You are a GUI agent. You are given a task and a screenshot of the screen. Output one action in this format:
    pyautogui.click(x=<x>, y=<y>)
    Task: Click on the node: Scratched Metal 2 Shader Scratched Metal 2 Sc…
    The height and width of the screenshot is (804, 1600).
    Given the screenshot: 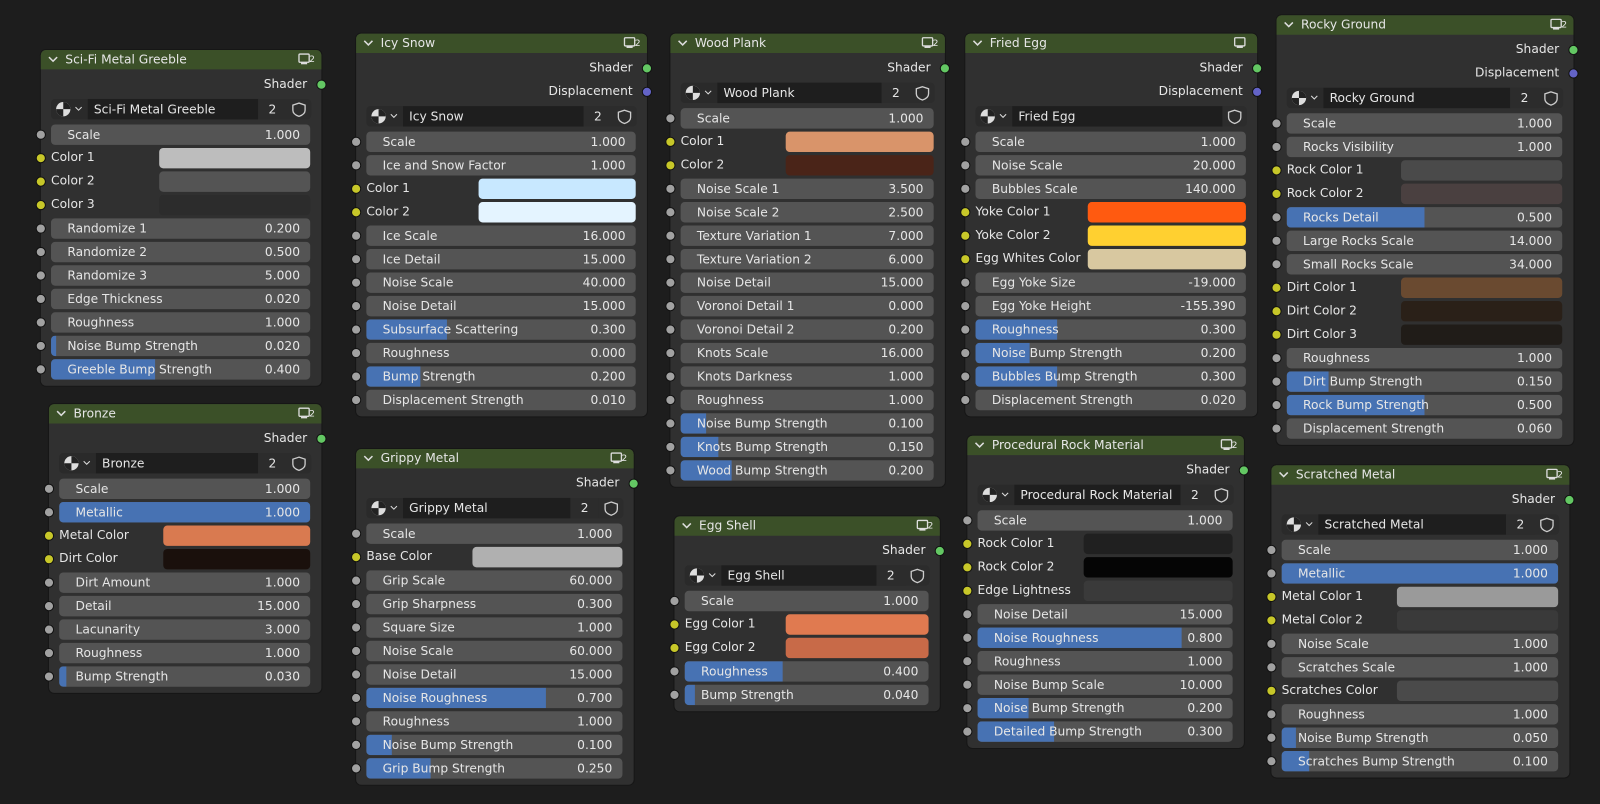 What is the action you would take?
    pyautogui.click(x=1420, y=621)
    